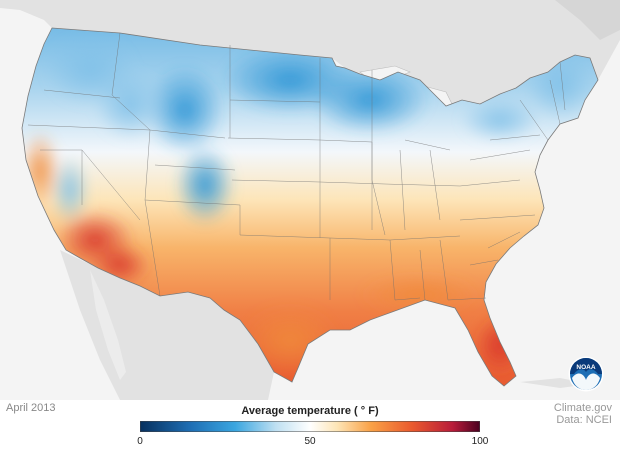 This screenshot has height=450, width=620. I want to click on credit-data: Data: NCEI, so click(584, 420).